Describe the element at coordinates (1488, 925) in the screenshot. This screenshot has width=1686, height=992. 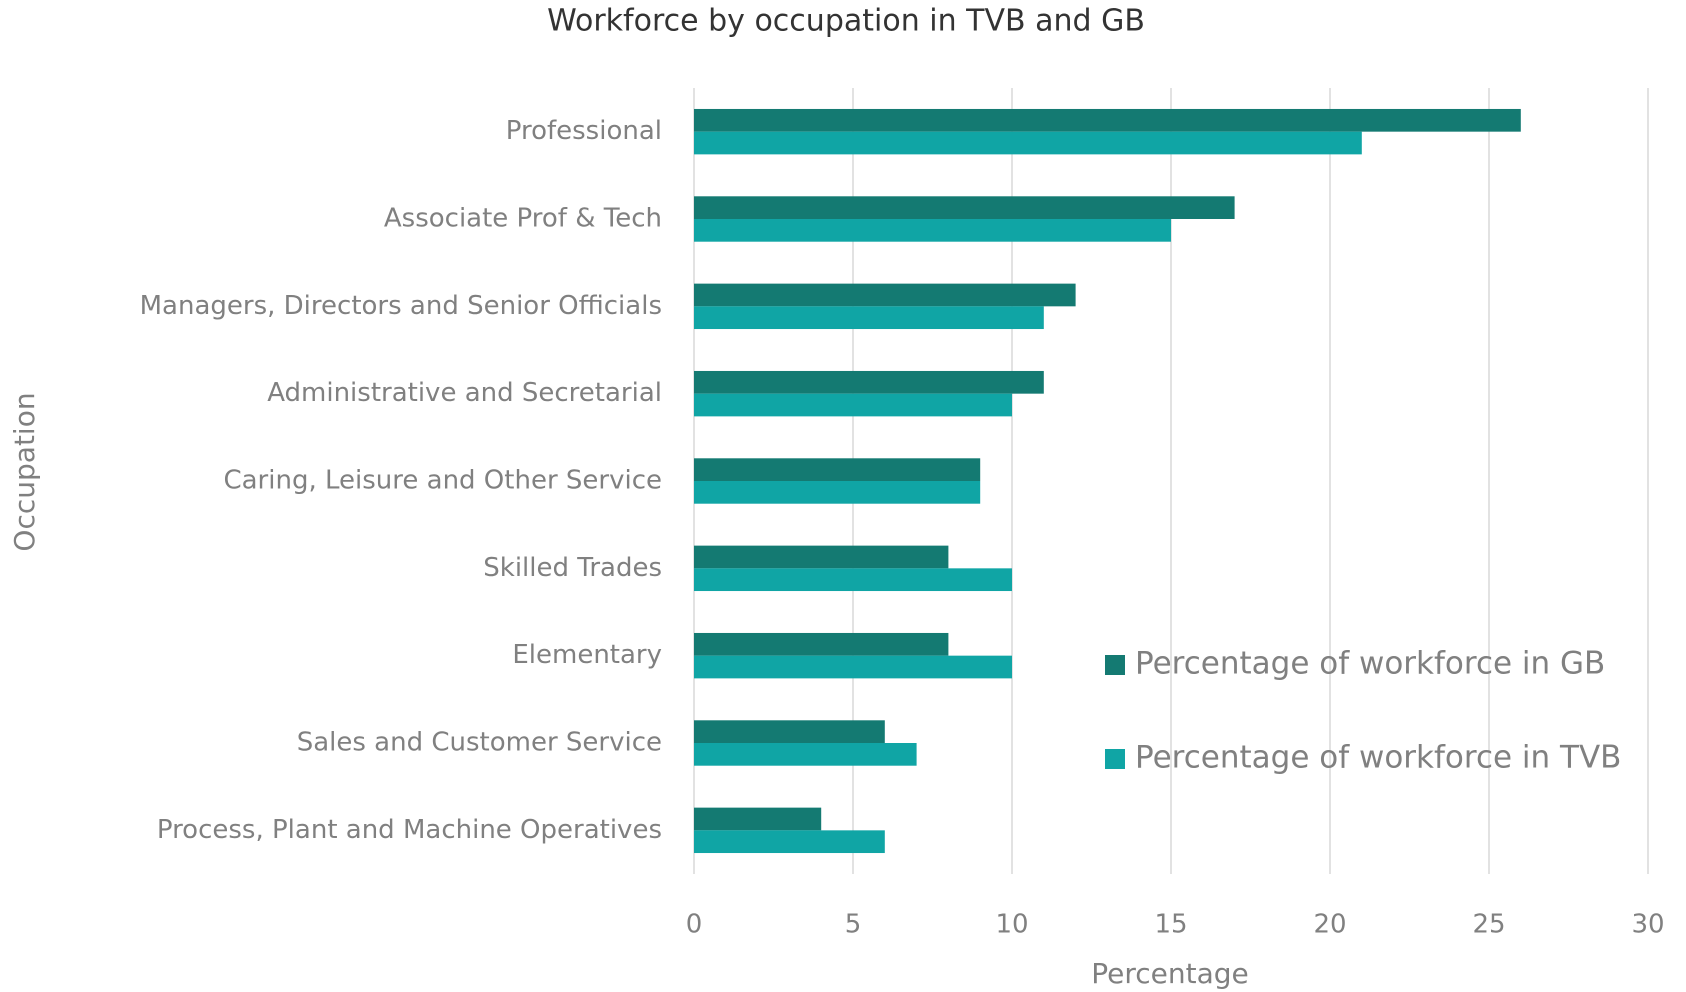
I see `x-tick-label: 25` at that location.